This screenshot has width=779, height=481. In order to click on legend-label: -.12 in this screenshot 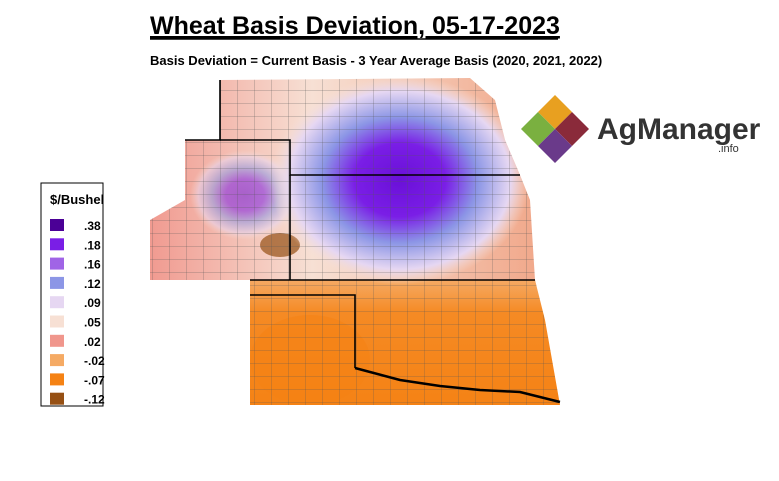, I will do `click(94, 400)`.